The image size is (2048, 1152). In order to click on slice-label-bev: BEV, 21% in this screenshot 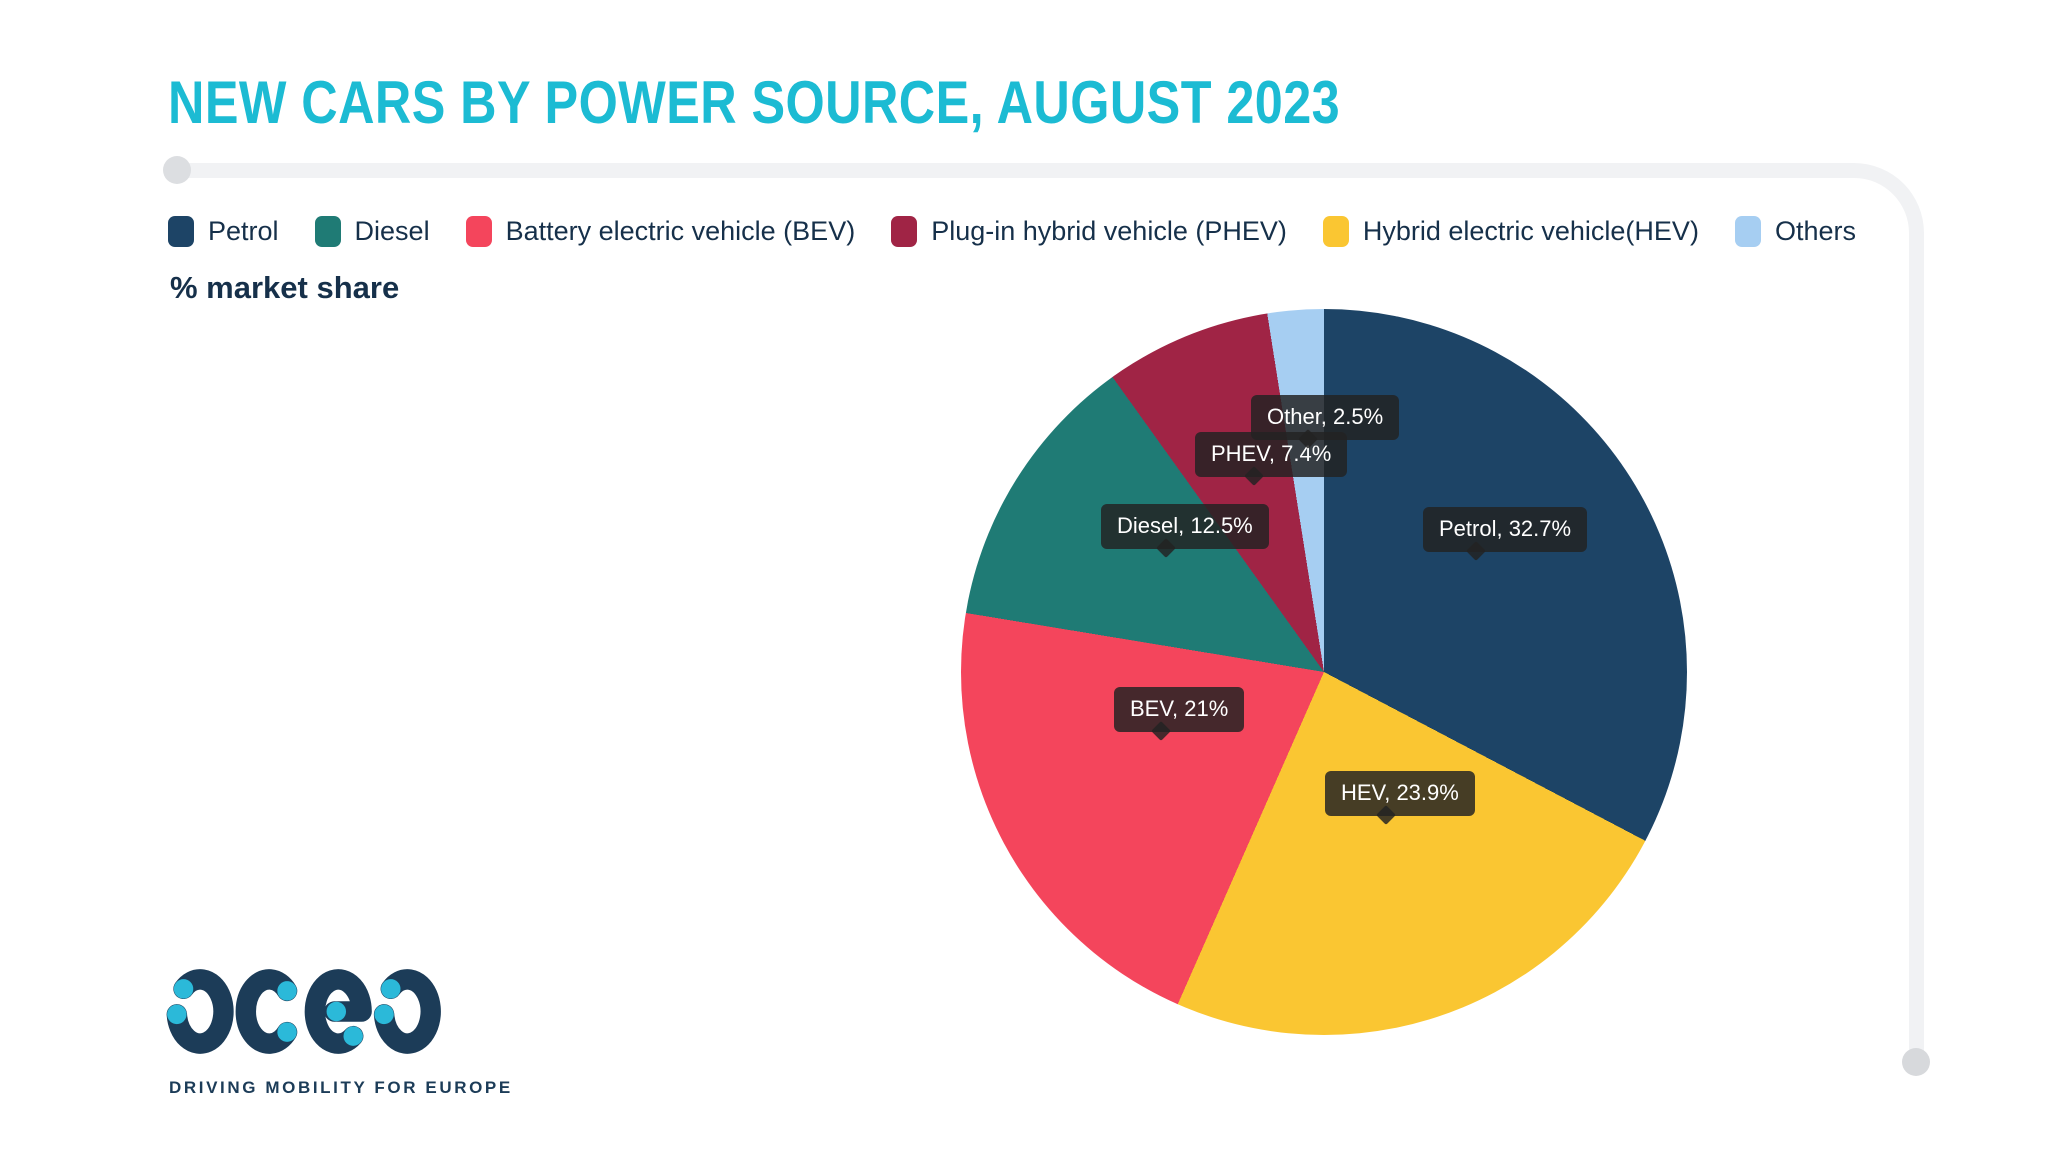, I will do `click(1179, 709)`.